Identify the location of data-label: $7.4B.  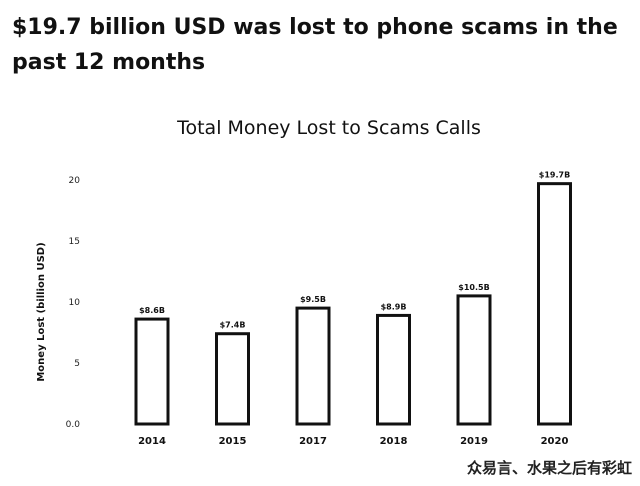
(233, 325).